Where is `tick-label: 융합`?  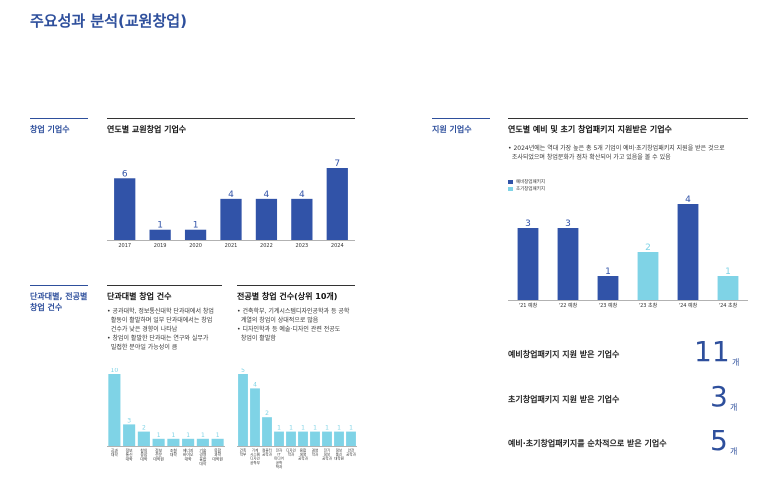
tick-label: 융합 is located at coordinates (143, 454).